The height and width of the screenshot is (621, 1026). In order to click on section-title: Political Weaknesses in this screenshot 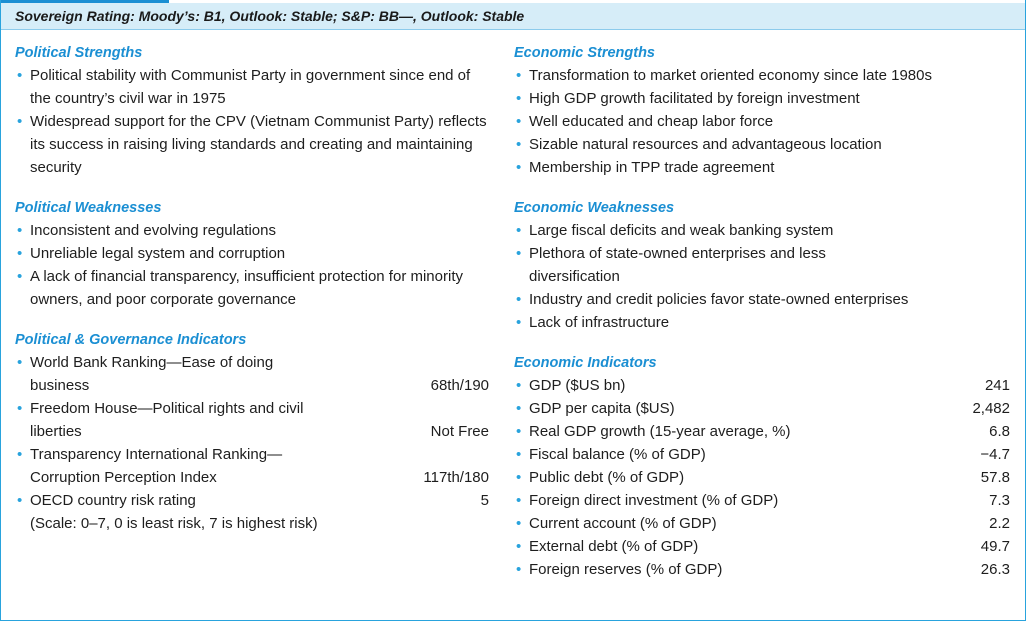, I will do `click(88, 208)`.